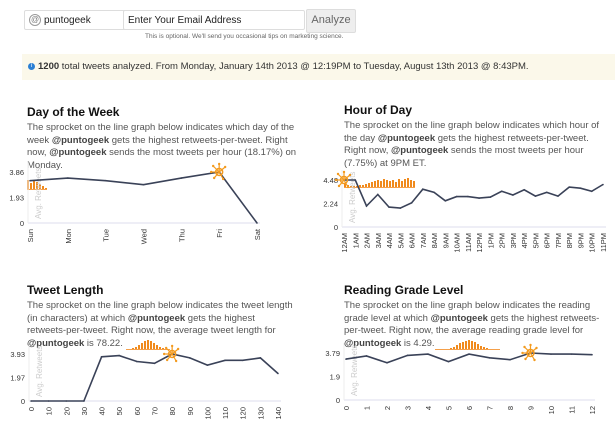 The image size is (615, 437). I want to click on twitter-handle-input: @ puntogeek, so click(82, 20).